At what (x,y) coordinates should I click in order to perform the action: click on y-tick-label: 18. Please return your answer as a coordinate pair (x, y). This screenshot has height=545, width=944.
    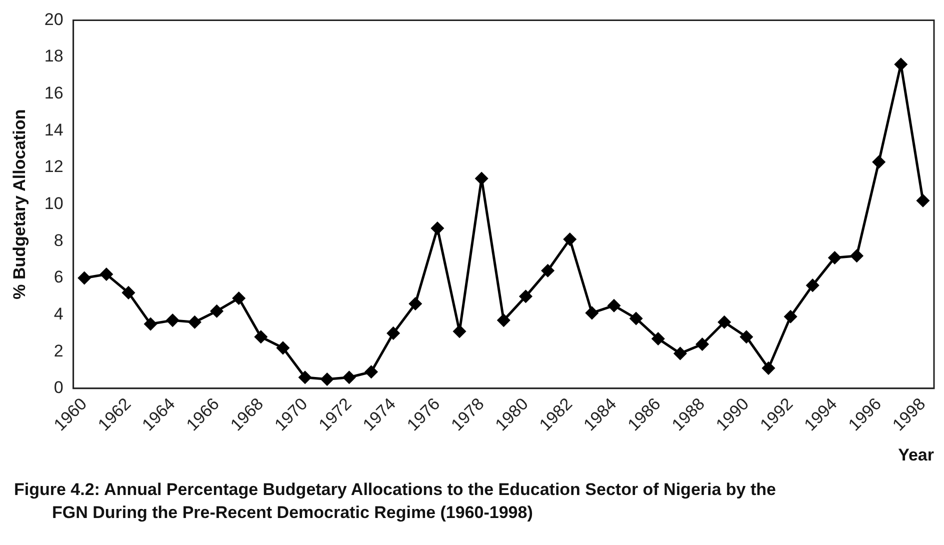
    Looking at the image, I should click on (54, 56).